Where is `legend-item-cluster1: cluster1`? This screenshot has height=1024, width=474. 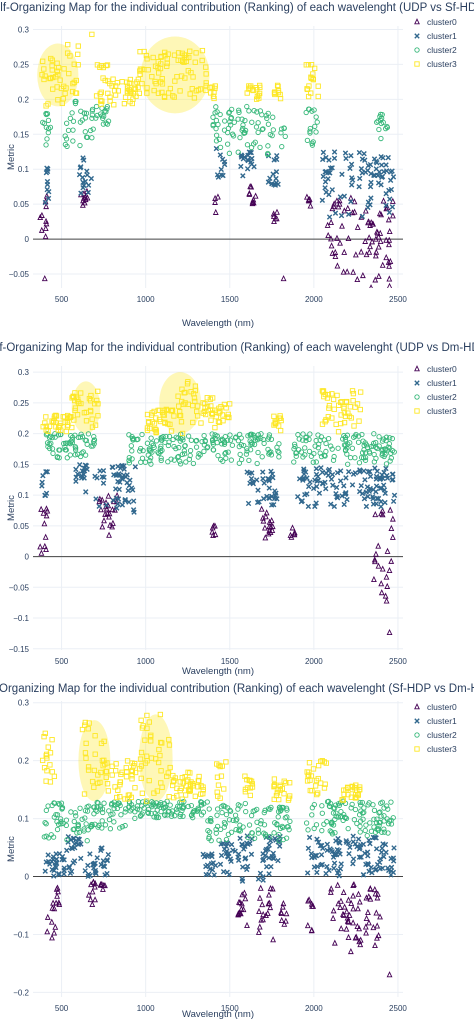 legend-item-cluster1: cluster1 is located at coordinates (435, 721).